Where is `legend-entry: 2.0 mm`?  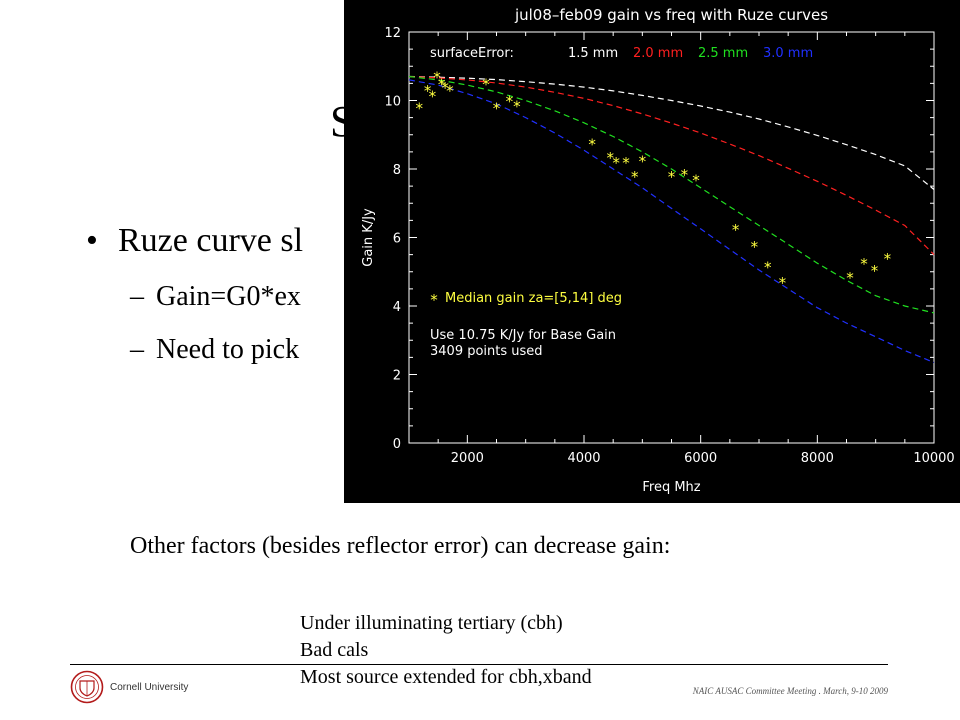
legend-entry: 2.0 mm is located at coordinates (658, 53).